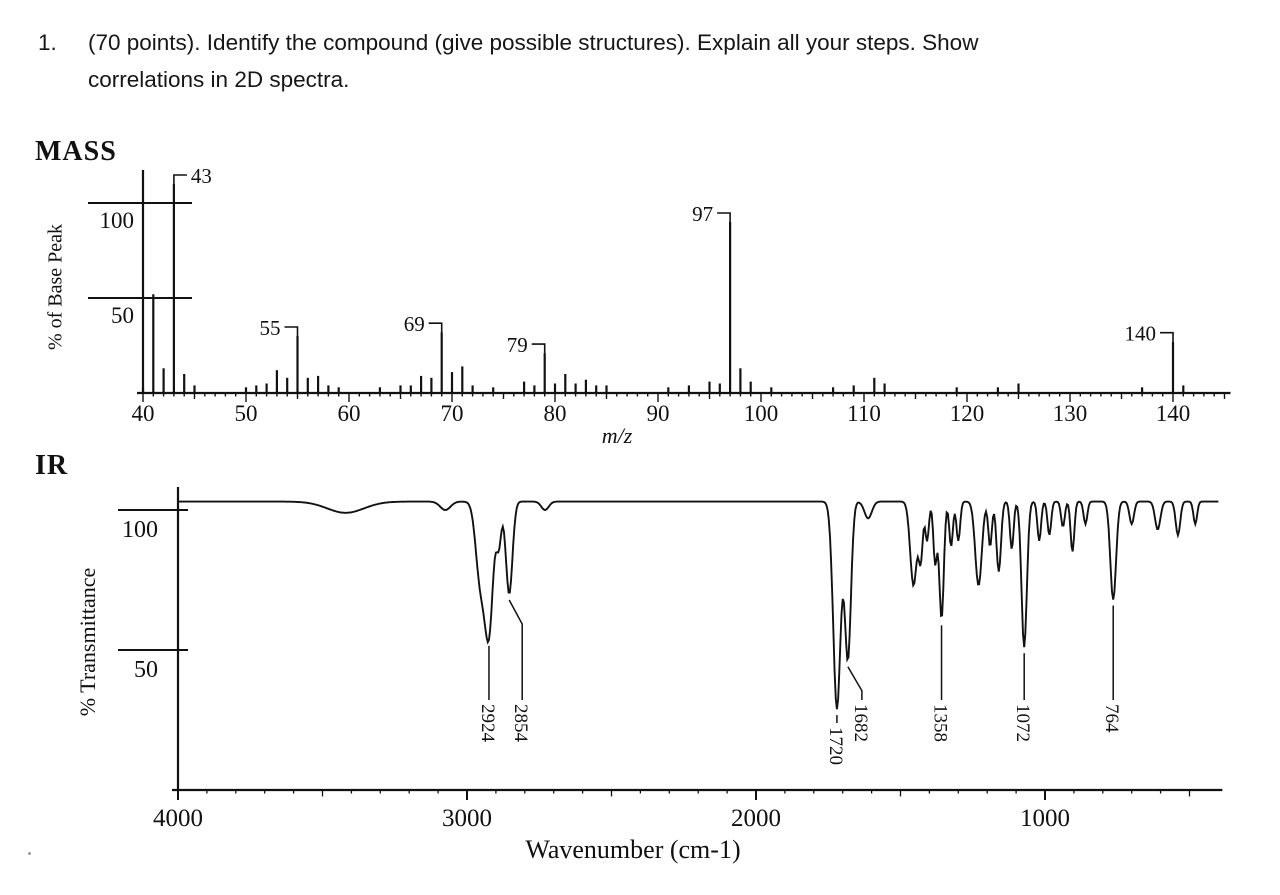 The width and height of the screenshot is (1280, 895). I want to click on ir-peak-label: 2854, so click(520, 723).